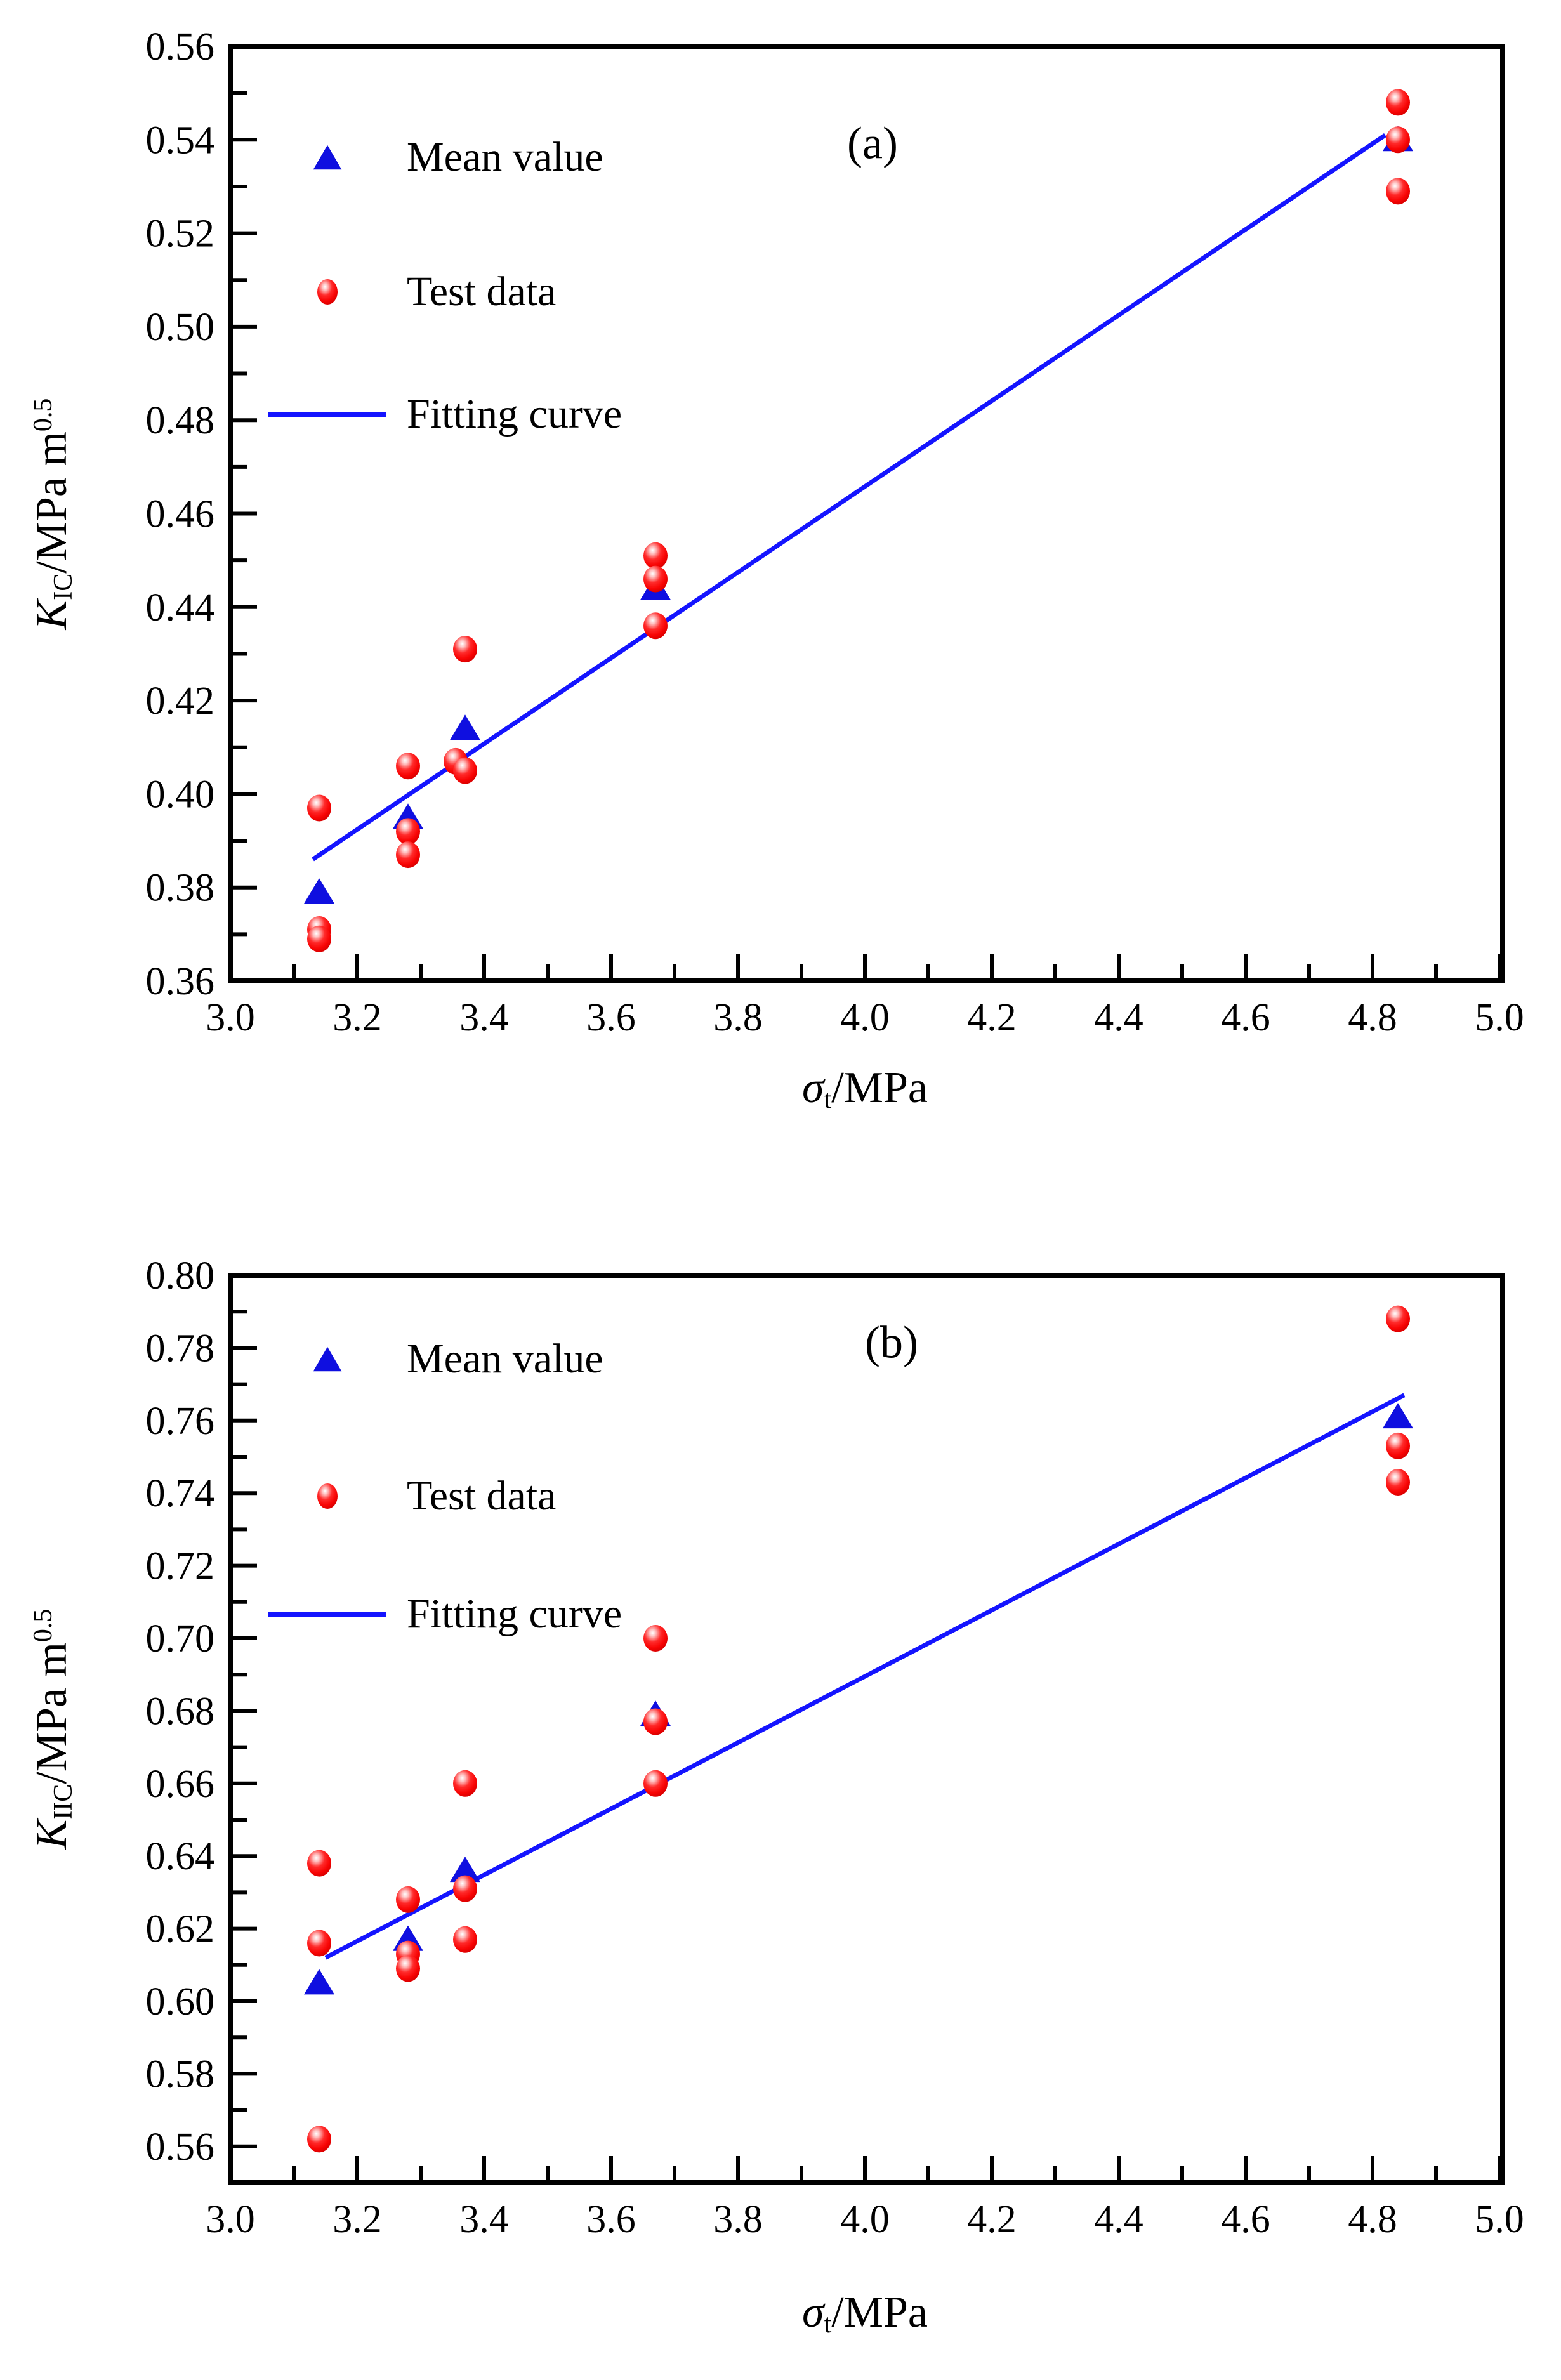 This screenshot has height=2380, width=1561. What do you see at coordinates (180, 140) in the screenshot?
I see `svg-text: 0.54` at bounding box center [180, 140].